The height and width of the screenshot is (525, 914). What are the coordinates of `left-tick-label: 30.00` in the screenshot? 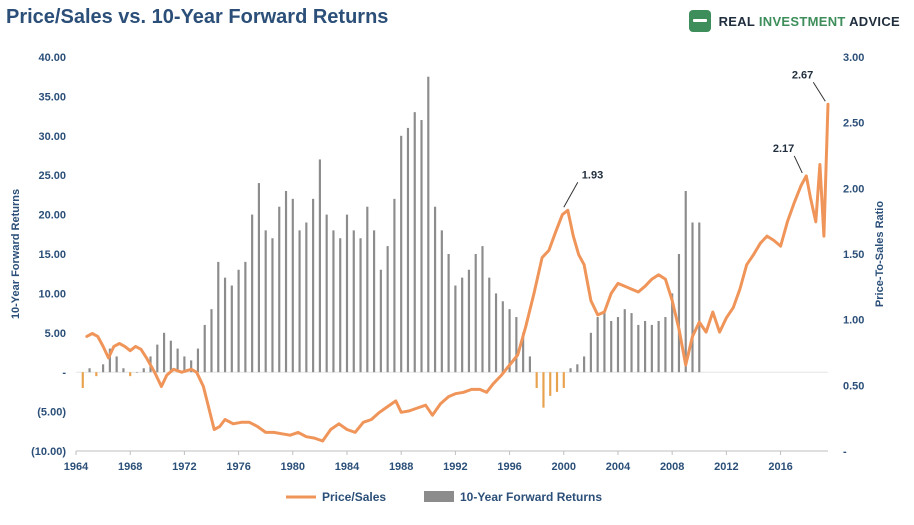 It's located at (52, 137).